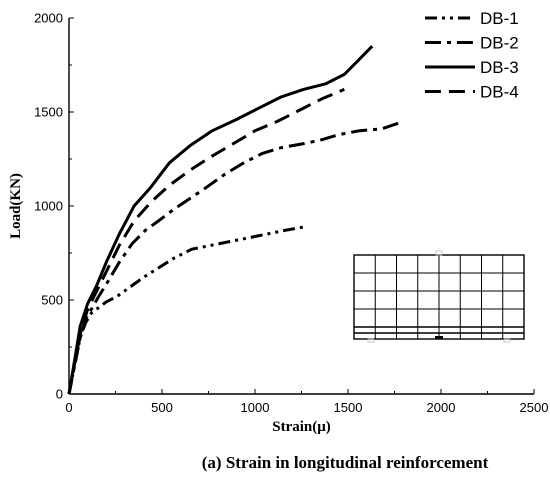 This screenshot has height=477, width=550. Describe the element at coordinates (472, 55) in the screenshot. I see `legend: DB-1 DB-2 DB-3 DB-4` at that location.